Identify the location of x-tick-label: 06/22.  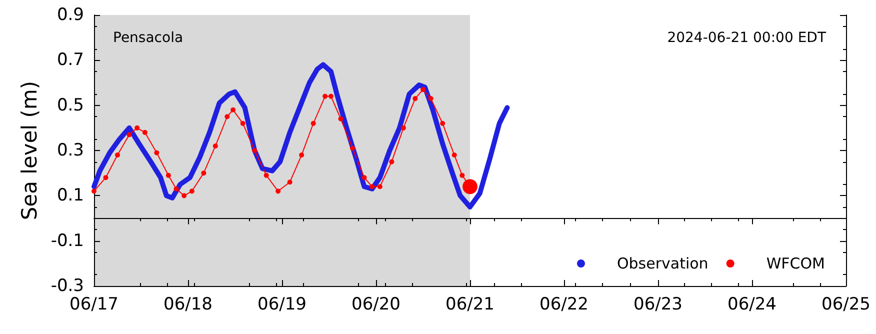
(564, 304).